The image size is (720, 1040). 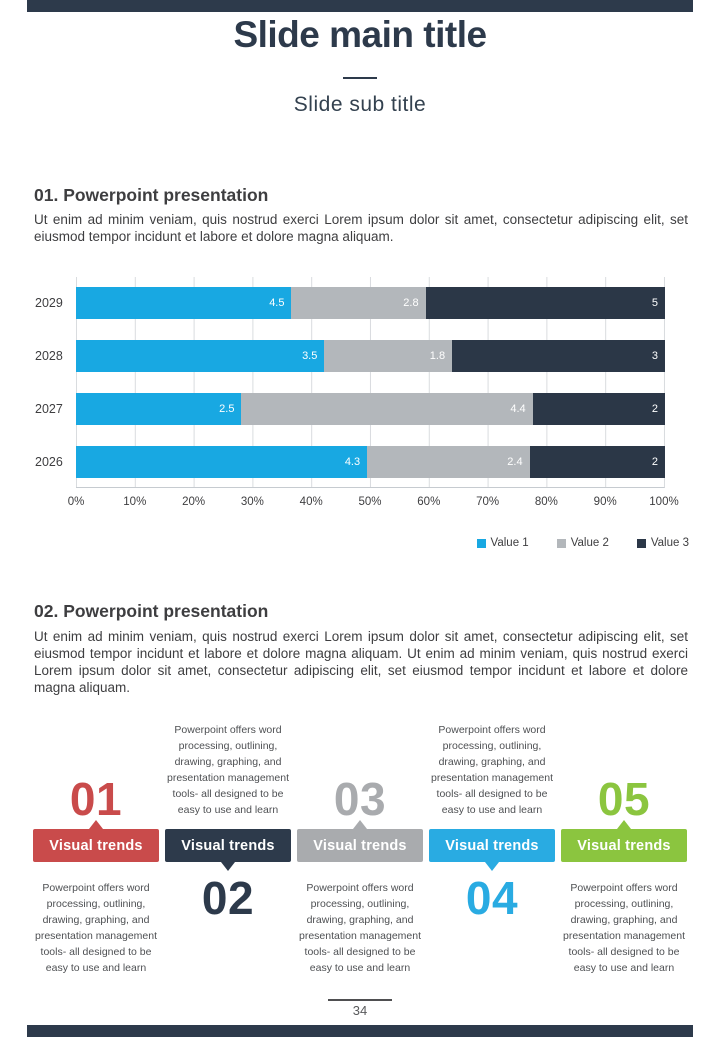 What do you see at coordinates (388, 356) in the screenshot?
I see `chart-bar-segment: 1.8` at bounding box center [388, 356].